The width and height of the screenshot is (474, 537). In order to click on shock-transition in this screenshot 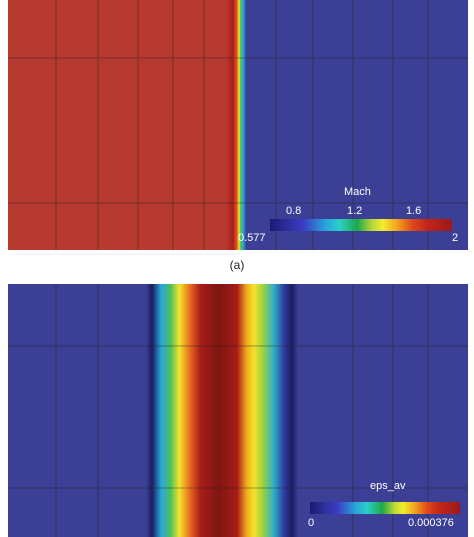, I will do `click(236, 125)`.